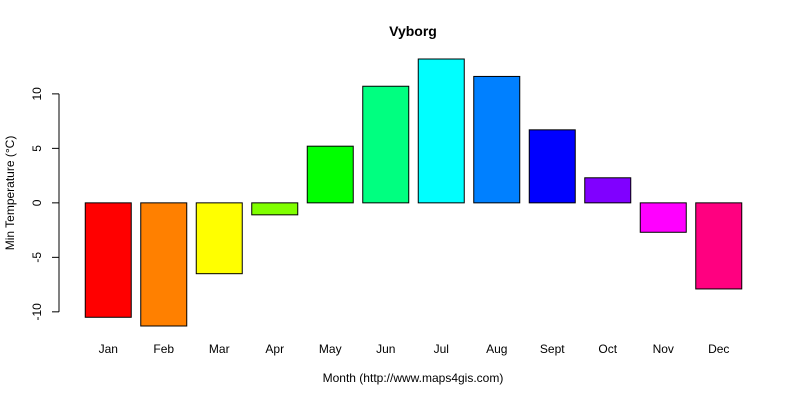 This screenshot has height=400, width=800. I want to click on bar-aug, so click(497, 139).